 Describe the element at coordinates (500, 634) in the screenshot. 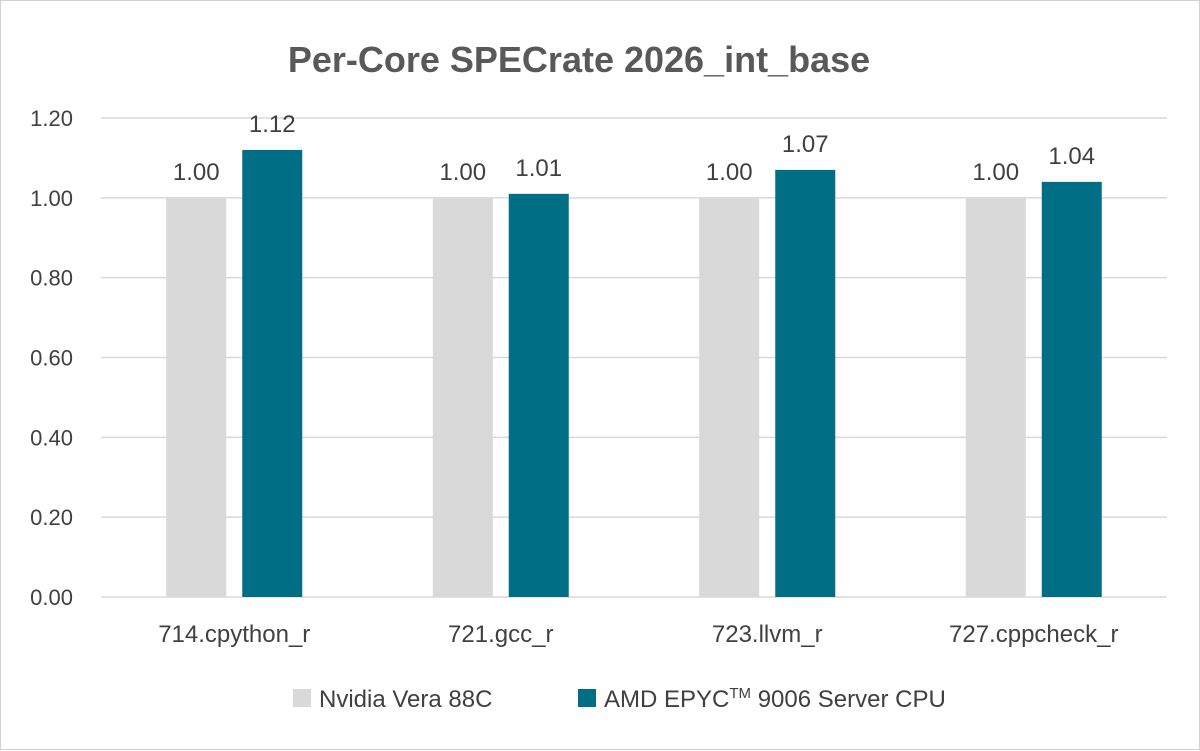

I see `x-category-label: 721.gcc_r` at that location.